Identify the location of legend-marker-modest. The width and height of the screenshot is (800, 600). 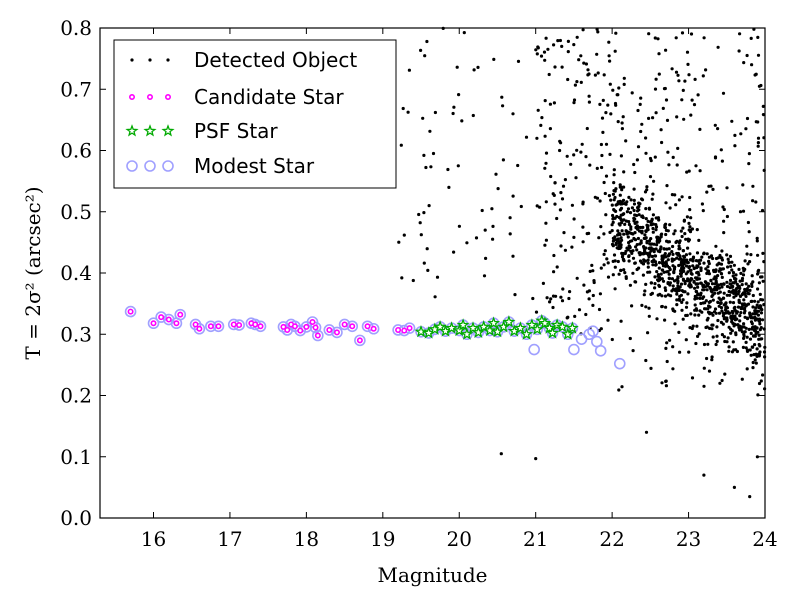
(168, 166).